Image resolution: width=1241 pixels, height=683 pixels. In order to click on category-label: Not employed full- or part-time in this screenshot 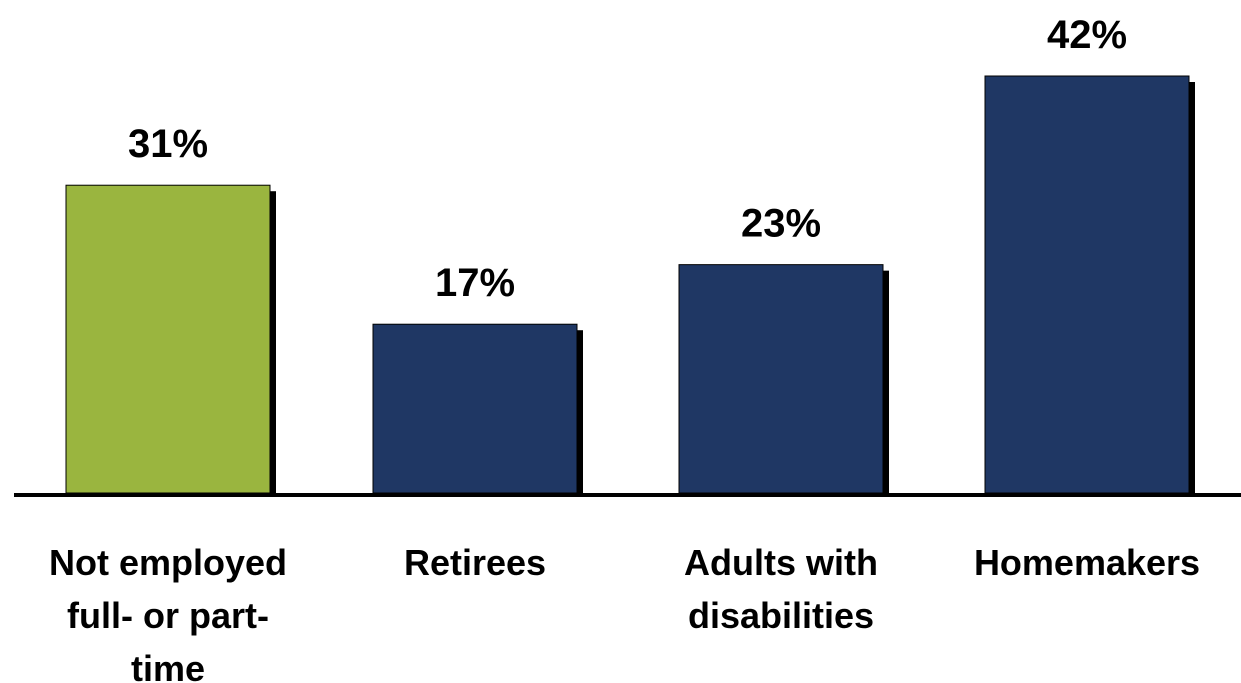, I will do `click(168, 612)`.